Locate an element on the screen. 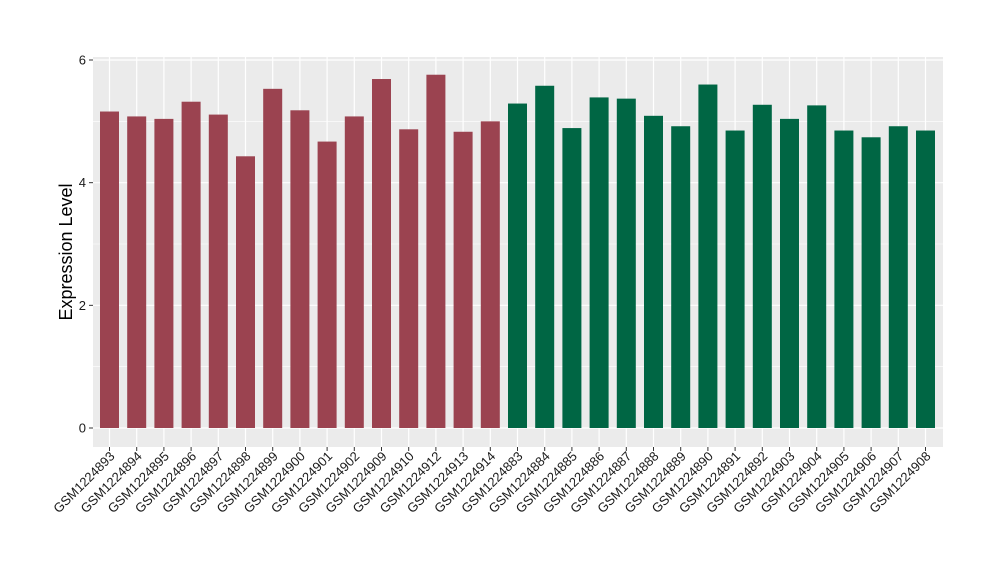 The width and height of the screenshot is (1000, 580). y-tick-label: 4 is located at coordinates (82, 182).